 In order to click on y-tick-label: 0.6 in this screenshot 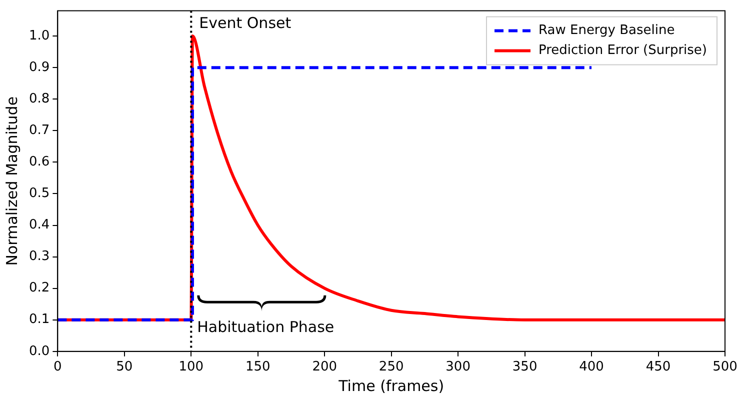, I will do `click(39, 162)`.